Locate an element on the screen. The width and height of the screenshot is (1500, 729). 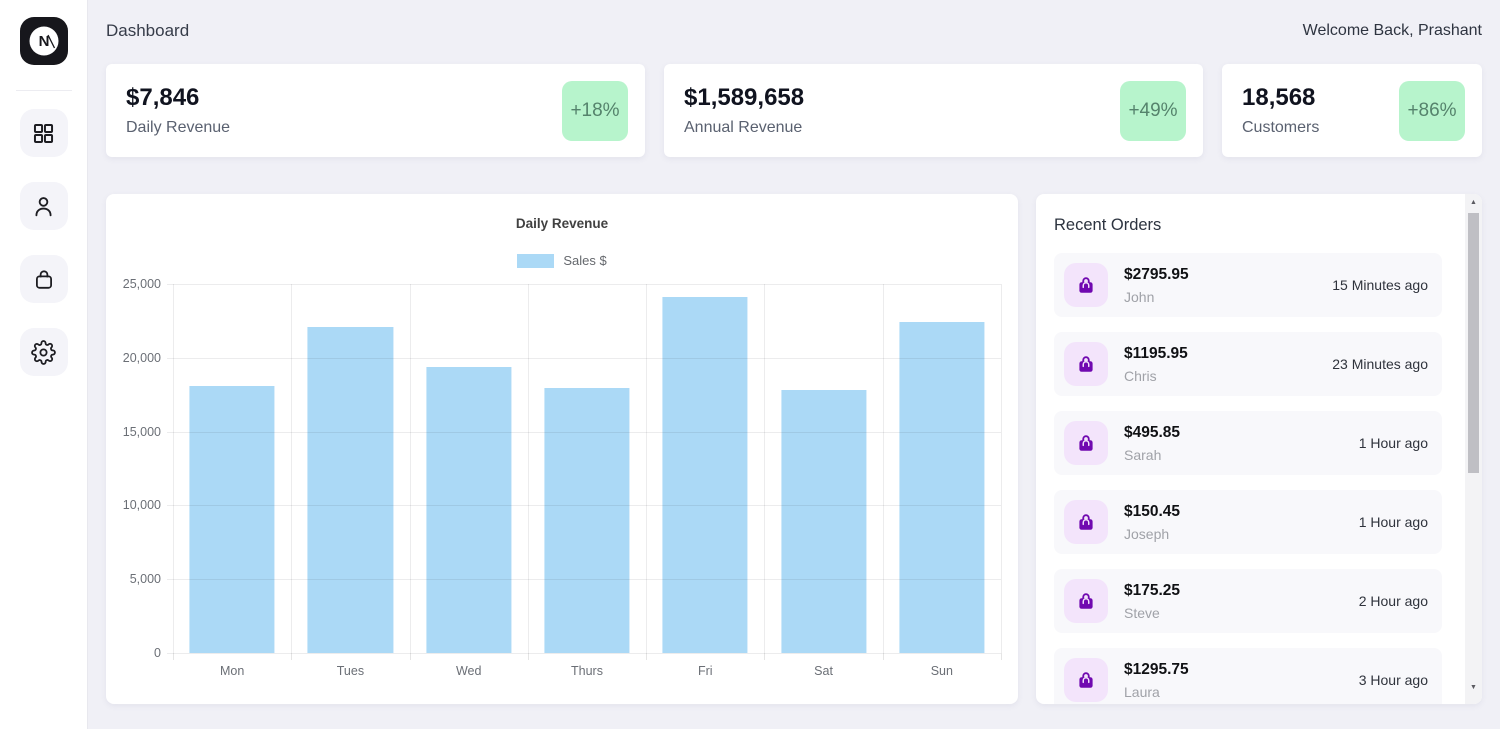
sidebar-item-profile is located at coordinates (43, 206).